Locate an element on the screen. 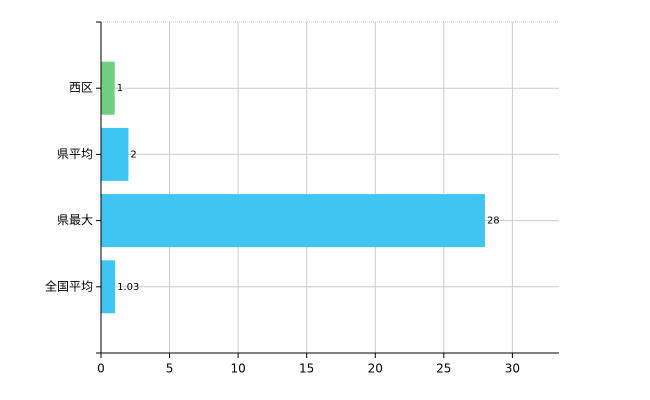  y-tick-label: 県平均 is located at coordinates (75, 154).